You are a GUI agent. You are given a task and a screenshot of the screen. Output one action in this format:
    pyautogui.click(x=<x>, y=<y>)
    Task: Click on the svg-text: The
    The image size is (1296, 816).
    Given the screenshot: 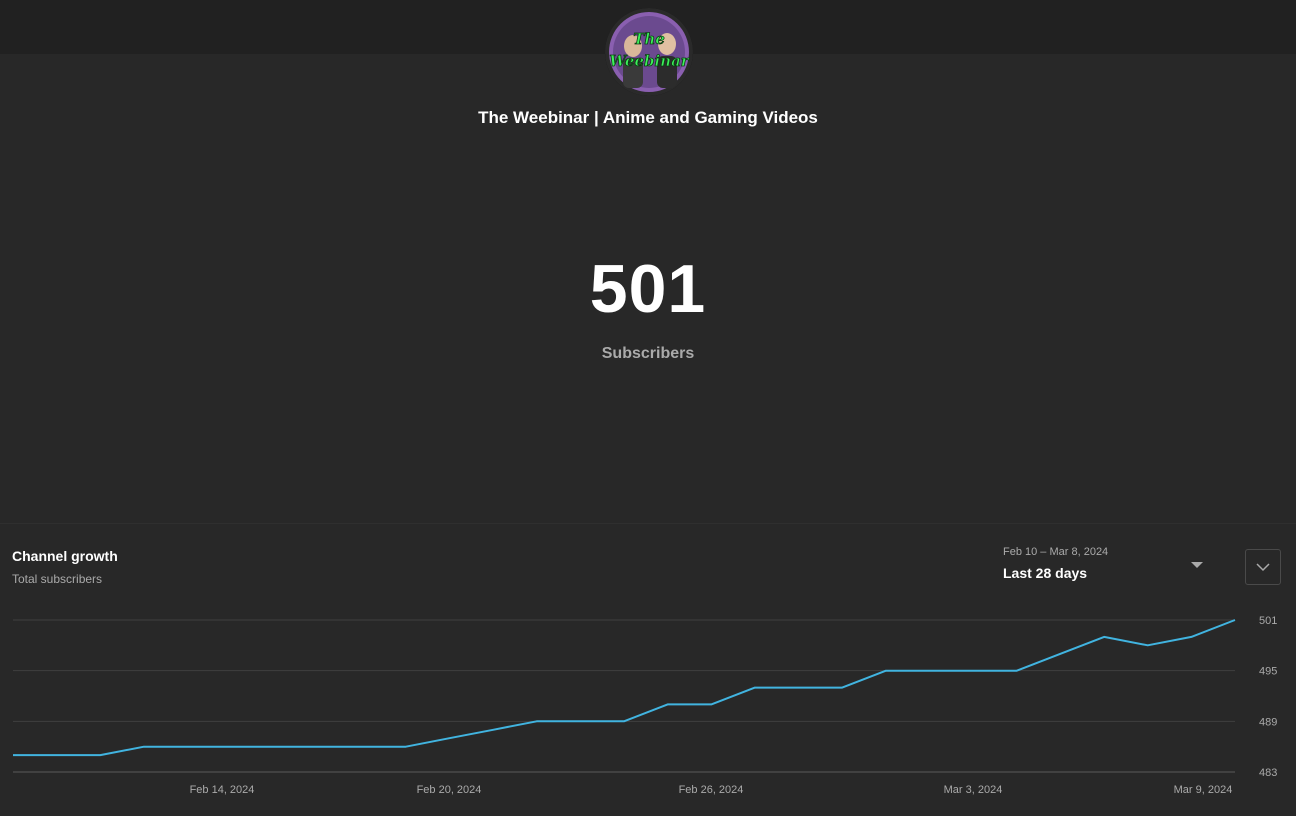 What is the action you would take?
    pyautogui.click(x=649, y=39)
    